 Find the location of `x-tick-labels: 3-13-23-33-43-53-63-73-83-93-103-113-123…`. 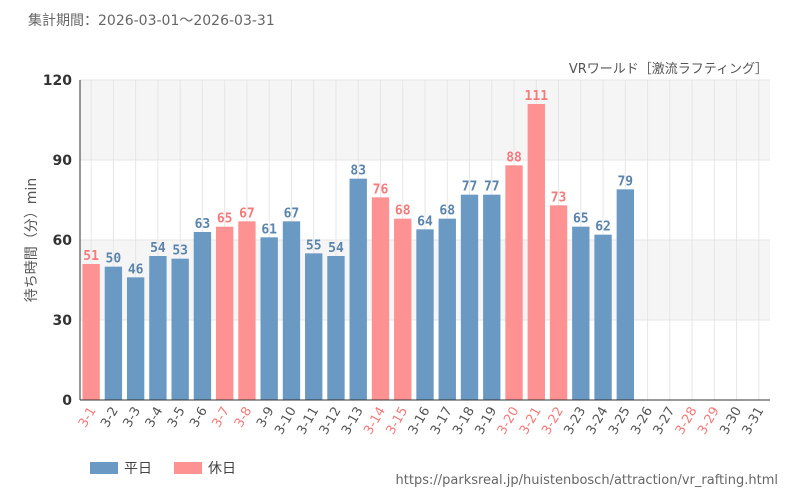

x-tick-labels: 3-13-23-33-43-53-63-73-83-93-103-113-123… is located at coordinates (421, 421).